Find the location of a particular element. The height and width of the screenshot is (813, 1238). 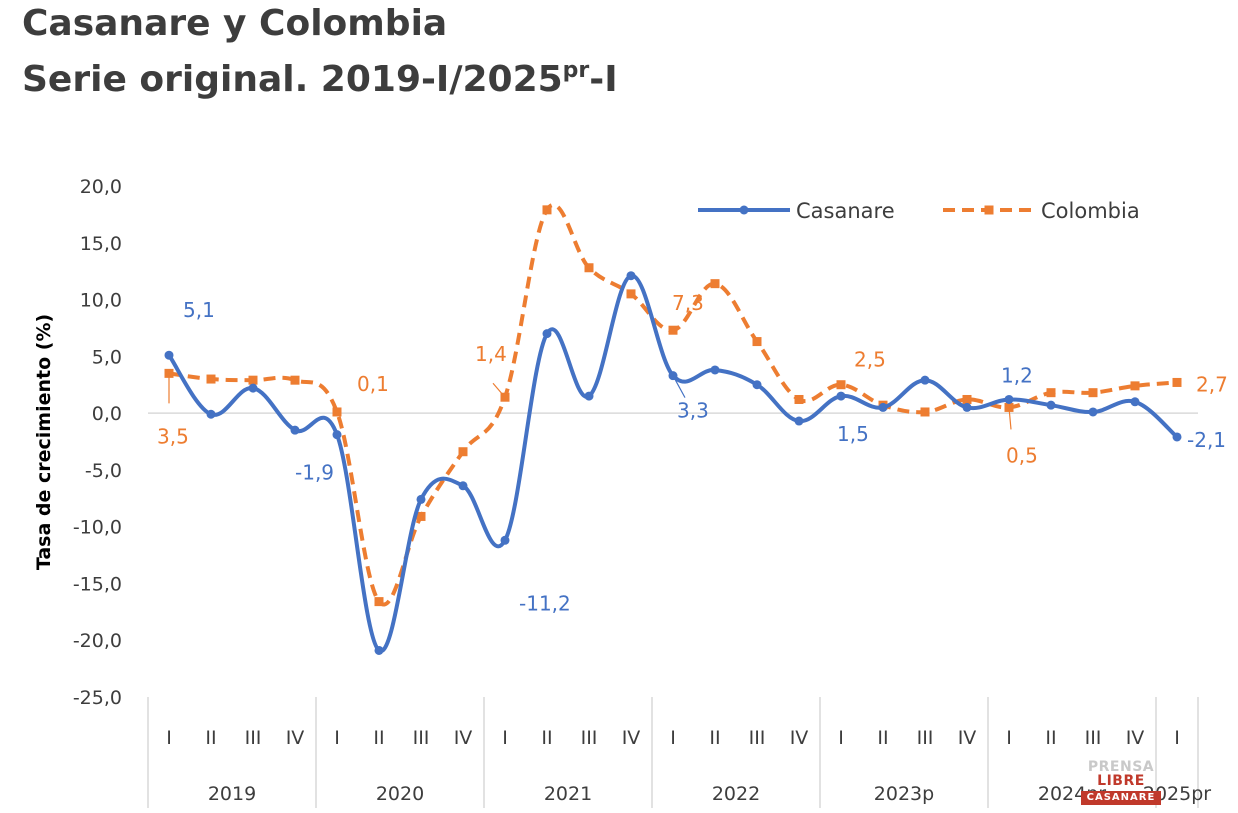

data-label-colombia: 1,4 is located at coordinates (491, 354).